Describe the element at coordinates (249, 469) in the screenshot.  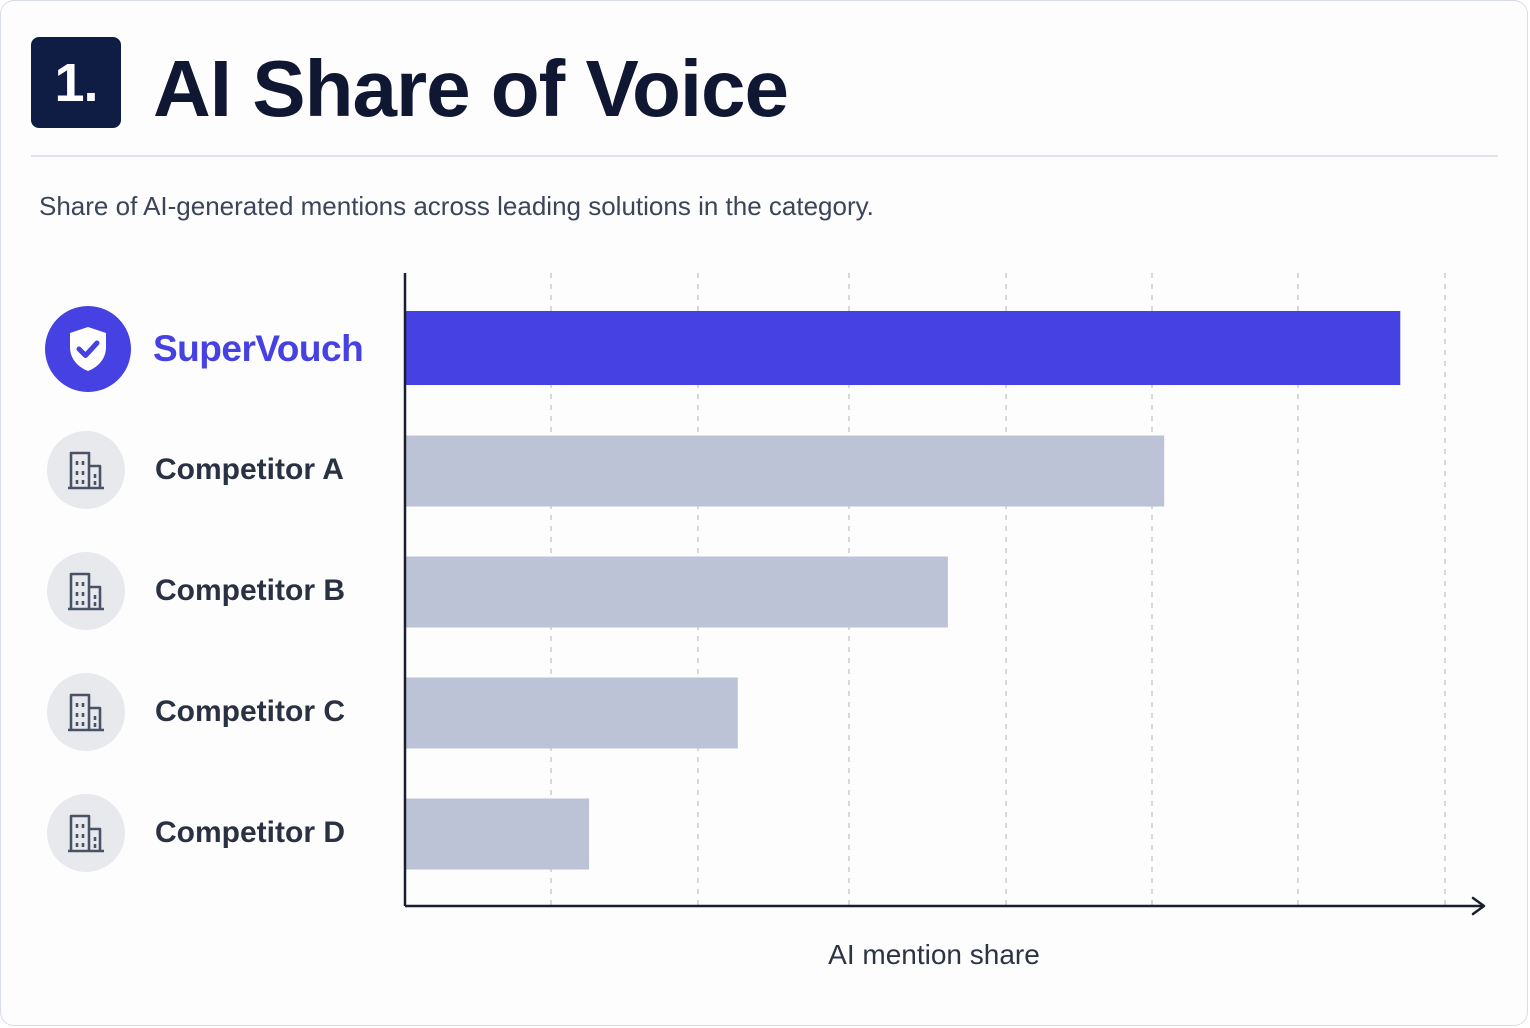
I see `category-label-text: Competitor A` at that location.